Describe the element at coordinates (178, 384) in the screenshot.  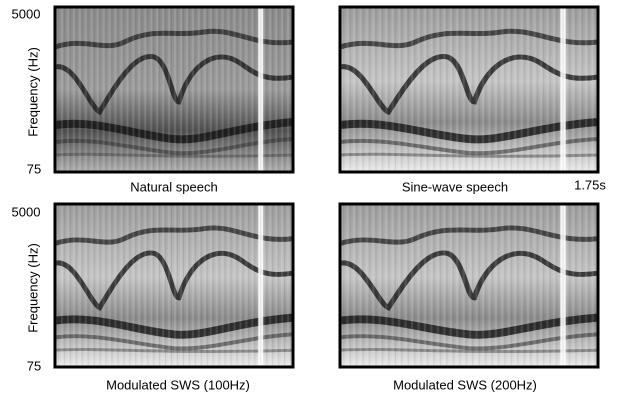
I see `panel-caption: Modulated SWS (100Hz)` at that location.